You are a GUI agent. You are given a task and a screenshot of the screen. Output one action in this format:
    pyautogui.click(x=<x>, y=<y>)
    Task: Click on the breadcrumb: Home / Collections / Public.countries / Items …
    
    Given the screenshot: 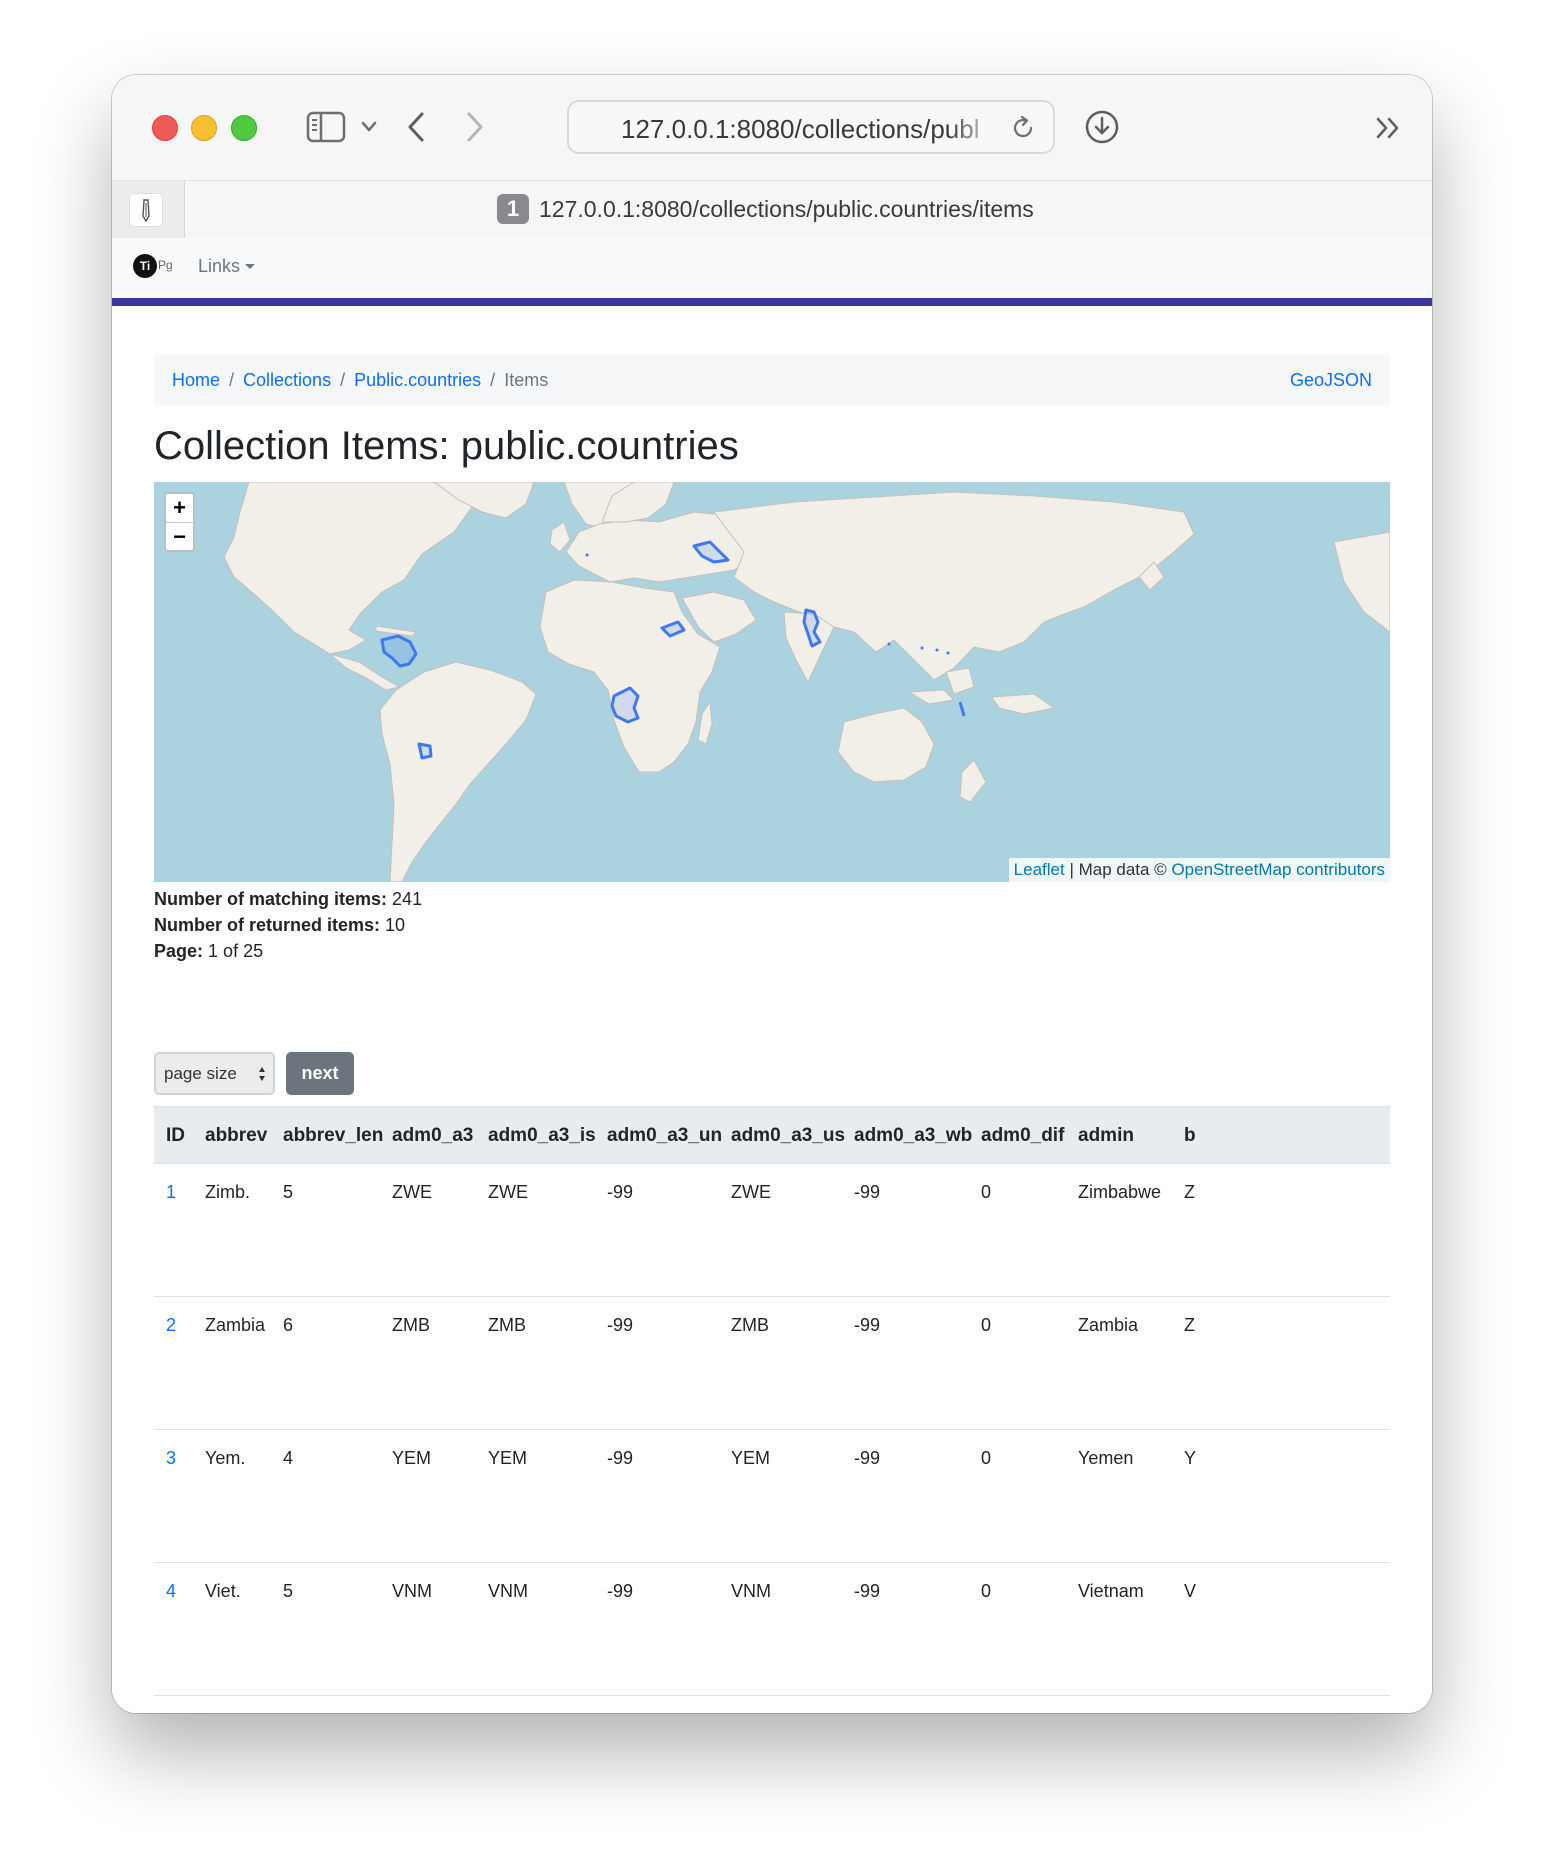 What is the action you would take?
    pyautogui.click(x=772, y=380)
    